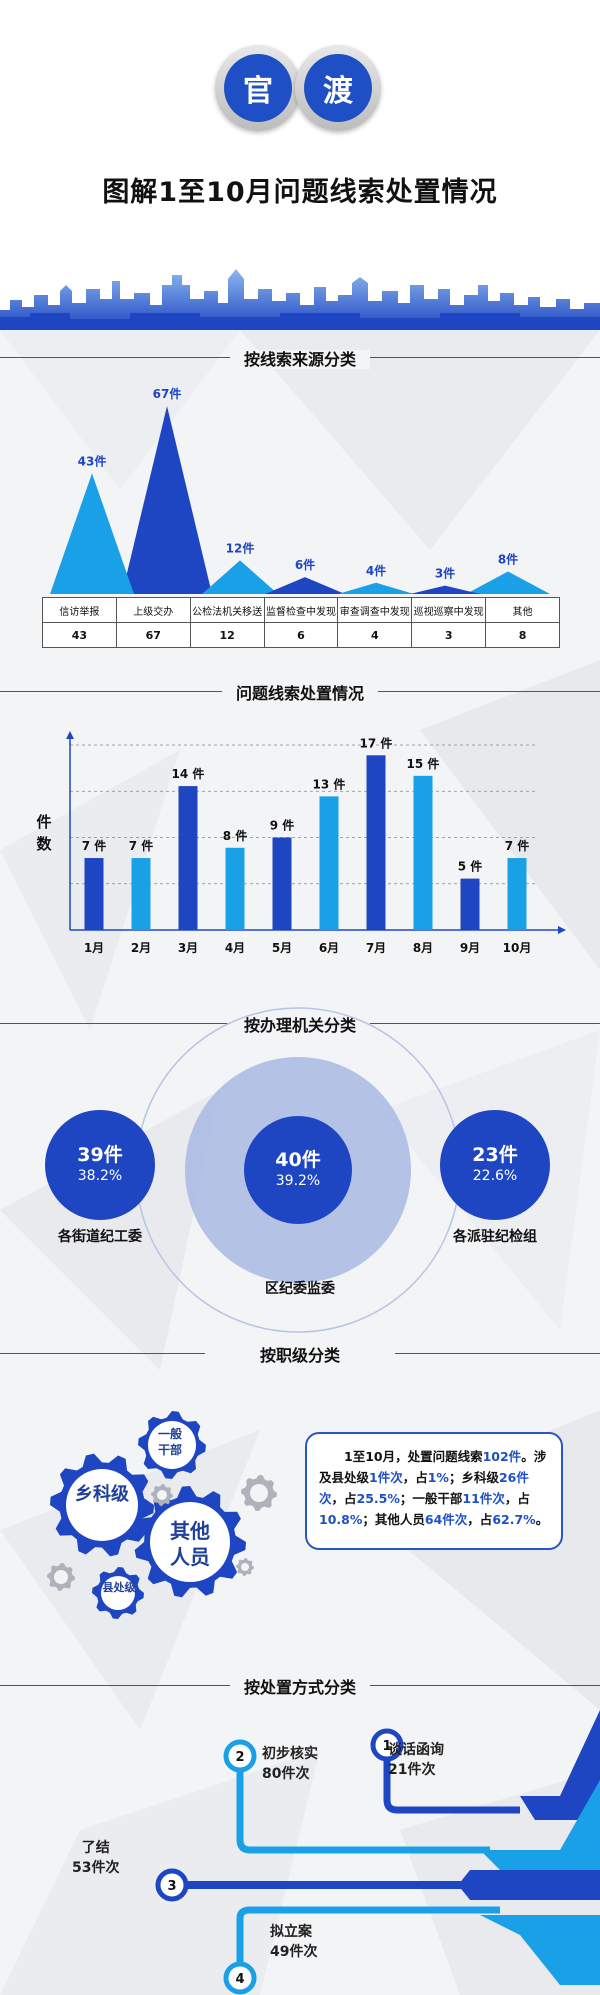 Image resolution: width=600 pixels, height=1995 pixels. I want to click on summary-highlight: 11件次, so click(483, 1498).